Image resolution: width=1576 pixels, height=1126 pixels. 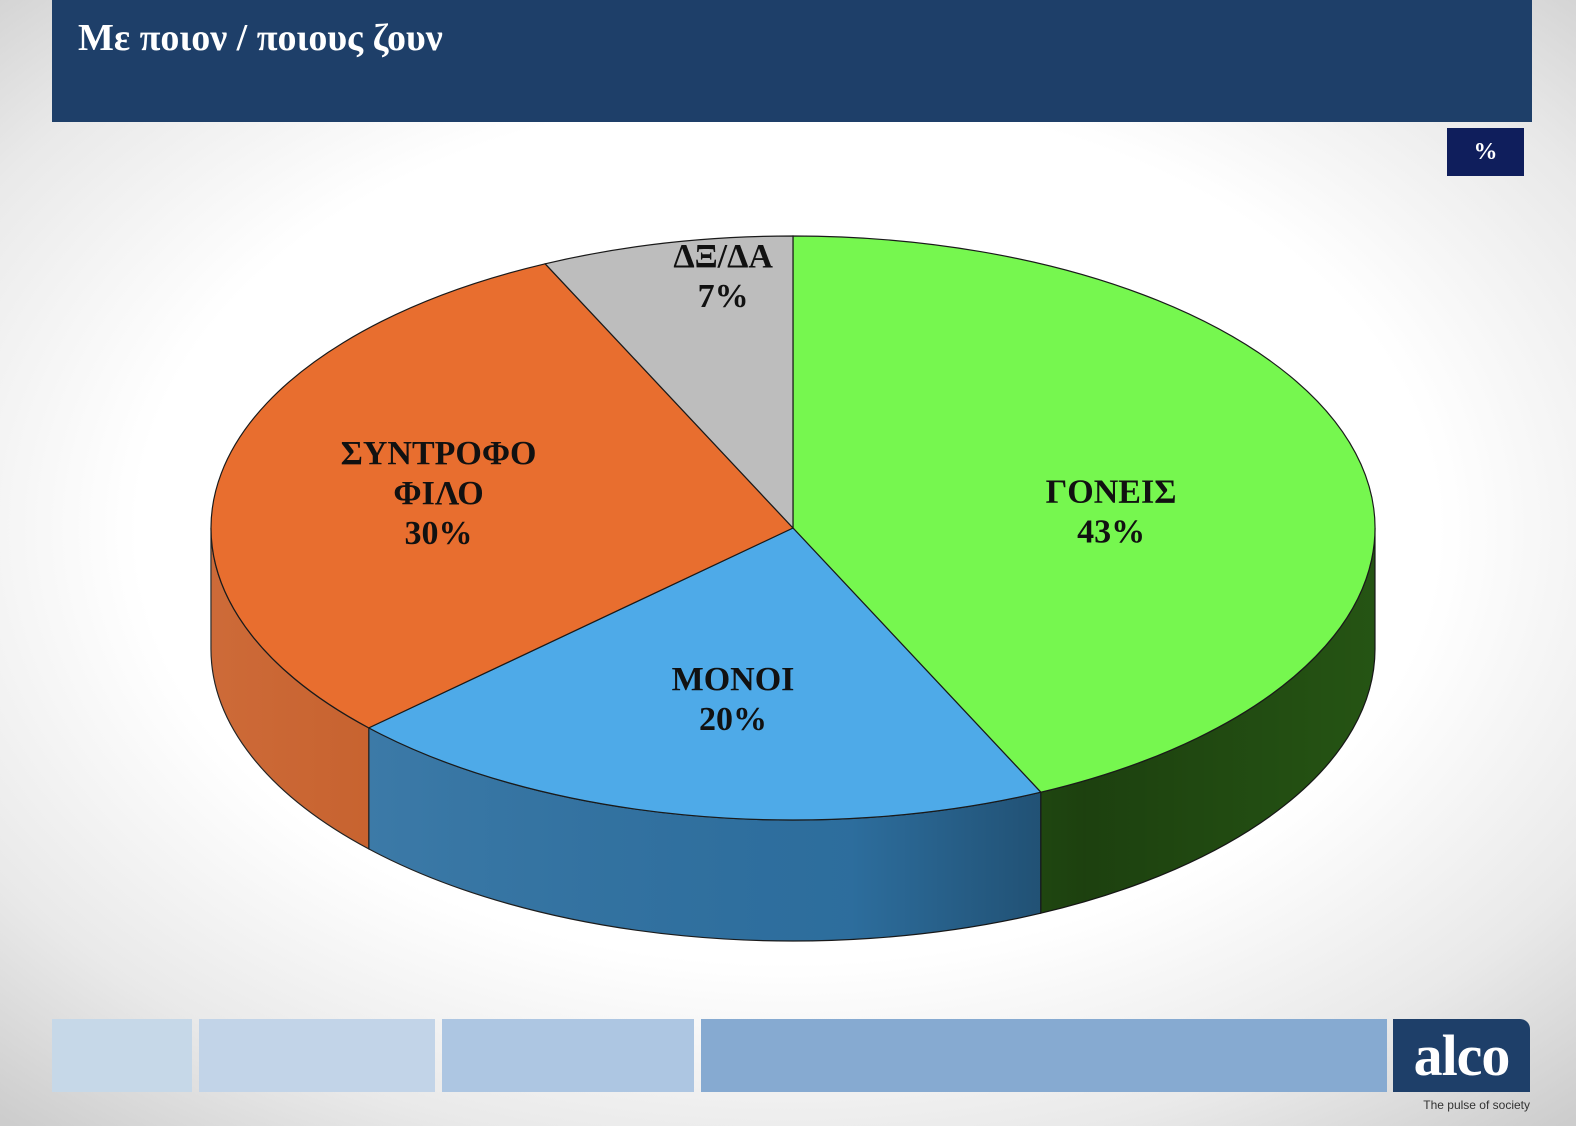 I want to click on slice-label-text: ΓΟΝΕΙΣ, so click(x=1111, y=492).